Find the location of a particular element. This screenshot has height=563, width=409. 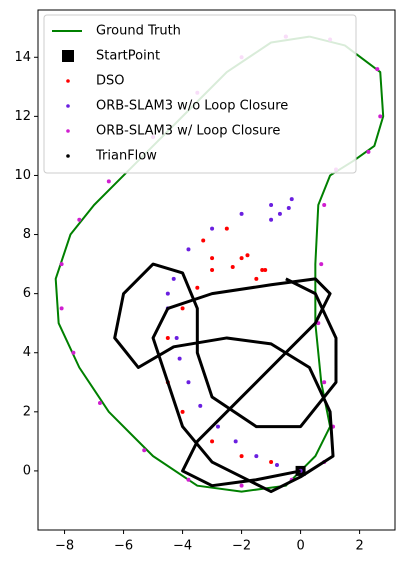

legend-label: ORB-SLAM3 w/ Loop Closure is located at coordinates (188, 131).